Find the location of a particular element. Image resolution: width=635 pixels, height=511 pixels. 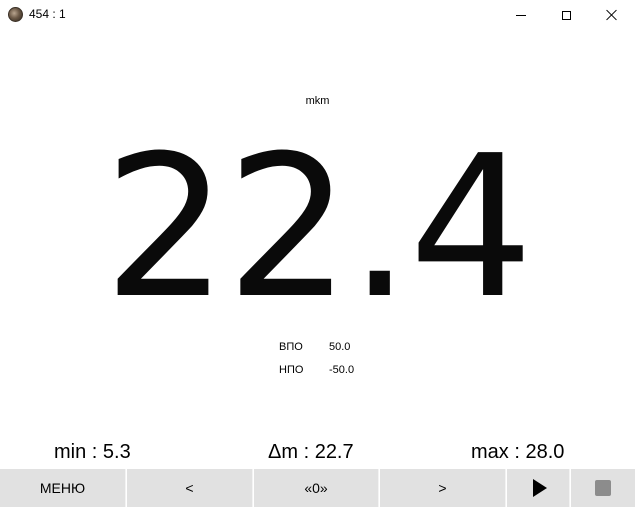

upper-limit-value: 50.0 is located at coordinates (340, 347).